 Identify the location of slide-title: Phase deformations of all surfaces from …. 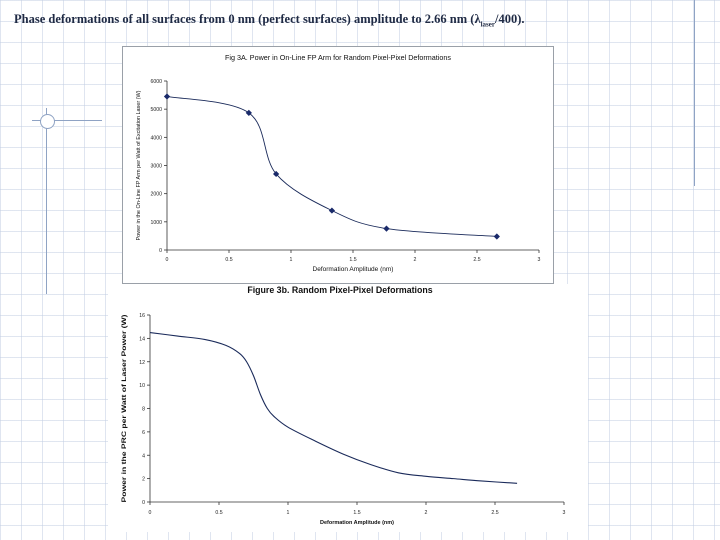
(269, 20).